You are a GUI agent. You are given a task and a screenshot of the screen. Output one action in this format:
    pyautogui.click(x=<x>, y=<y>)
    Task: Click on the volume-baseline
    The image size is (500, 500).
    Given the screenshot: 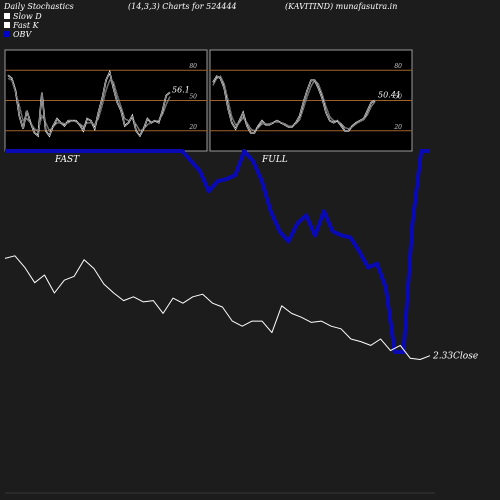 What is the action you would take?
    pyautogui.click(x=220, y=493)
    